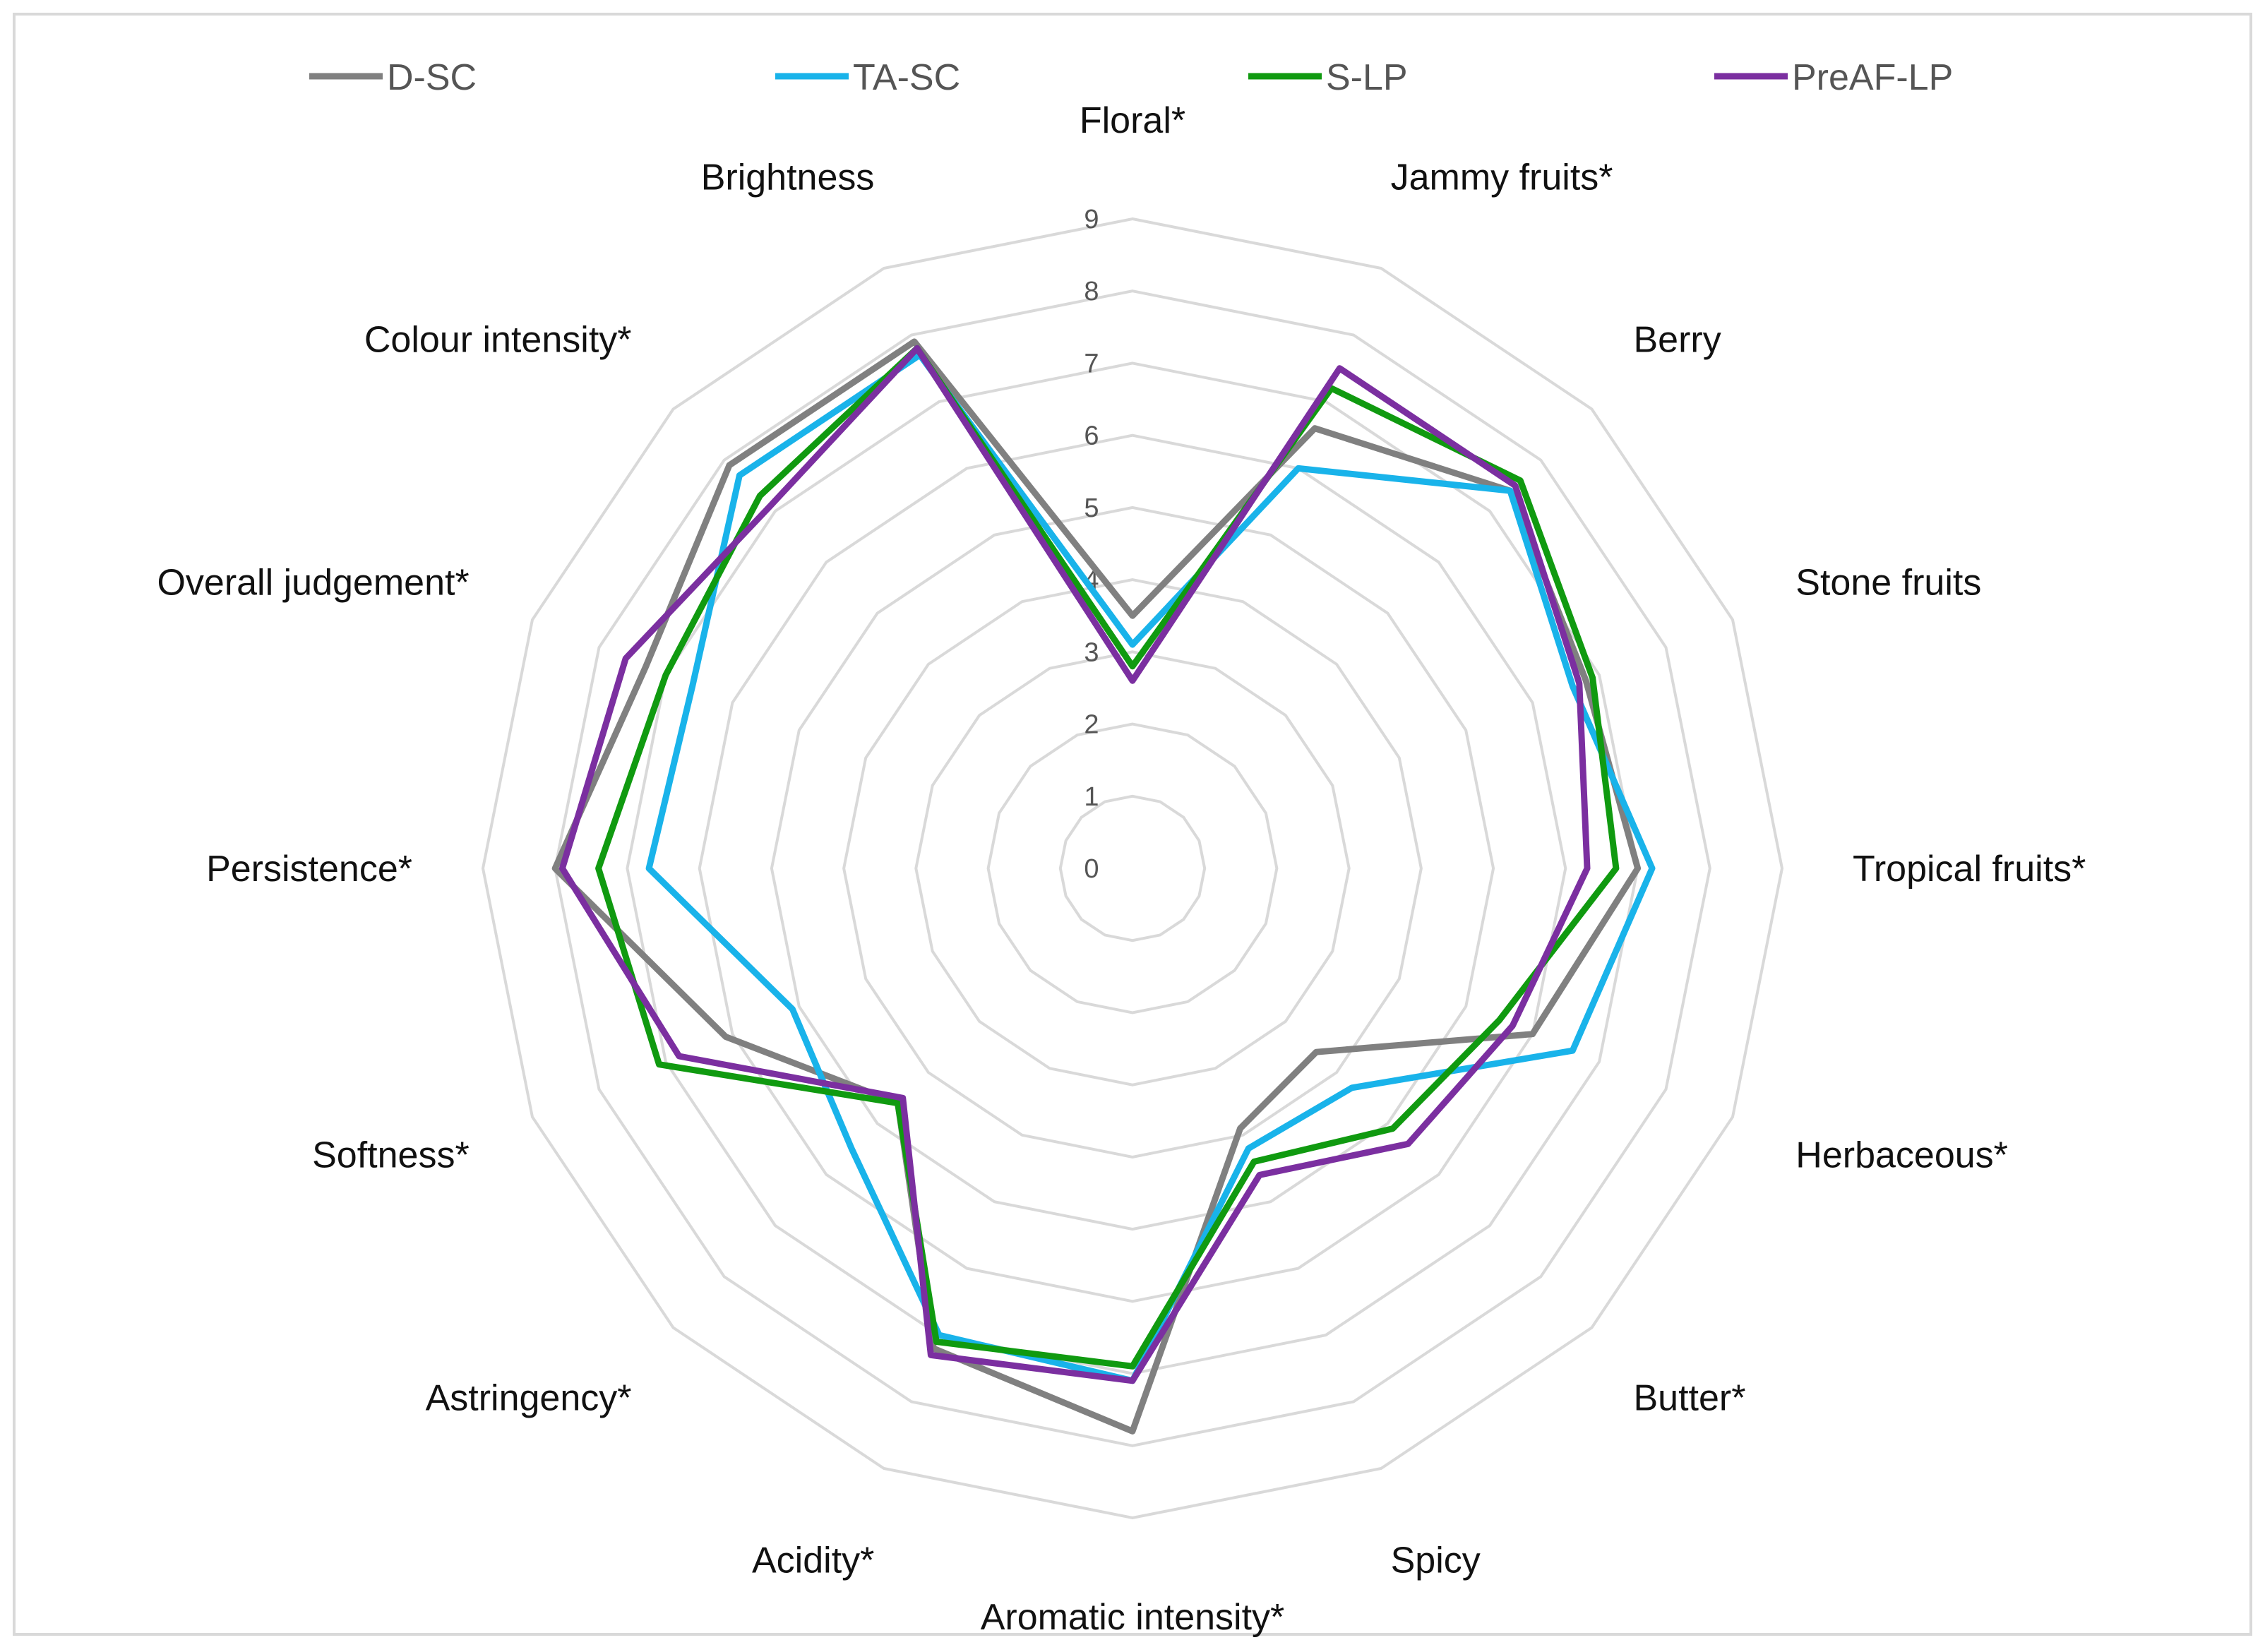  What do you see at coordinates (1091, 508) in the screenshot?
I see `tick-label: 5` at bounding box center [1091, 508].